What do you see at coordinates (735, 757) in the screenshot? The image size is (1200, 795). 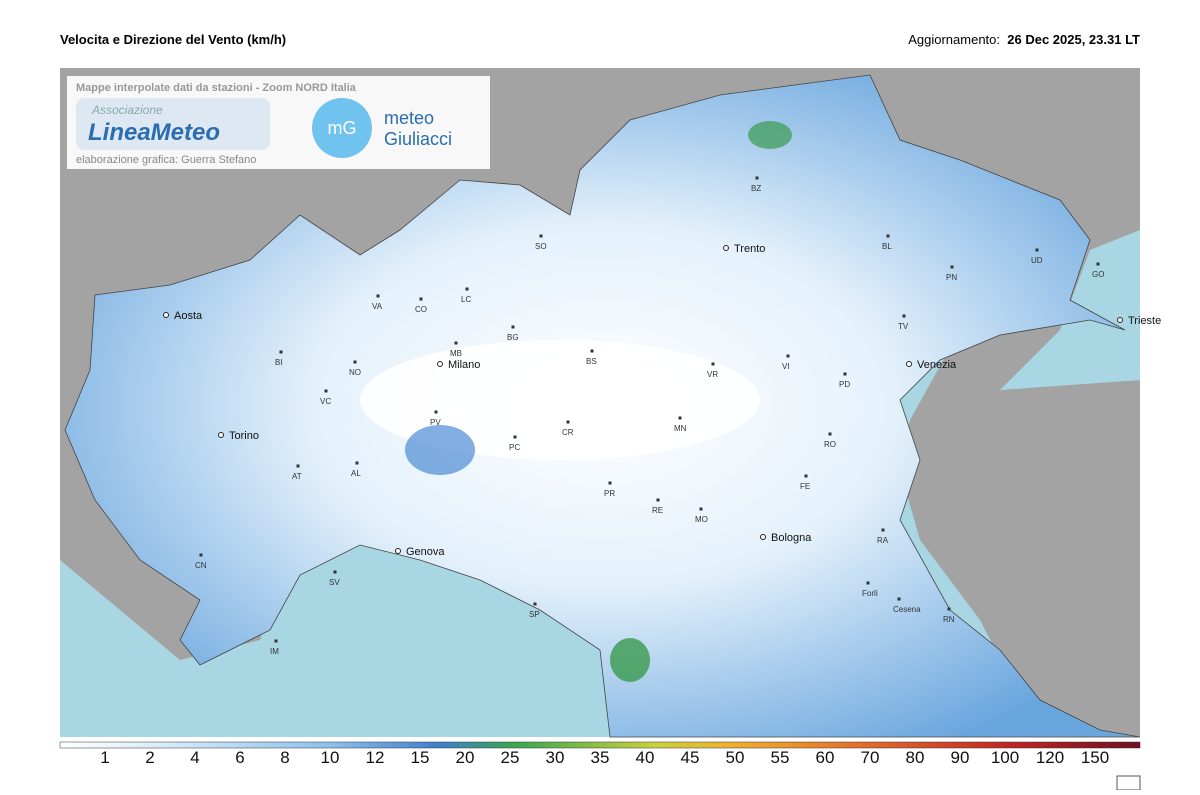 I see `legend-label: 50` at bounding box center [735, 757].